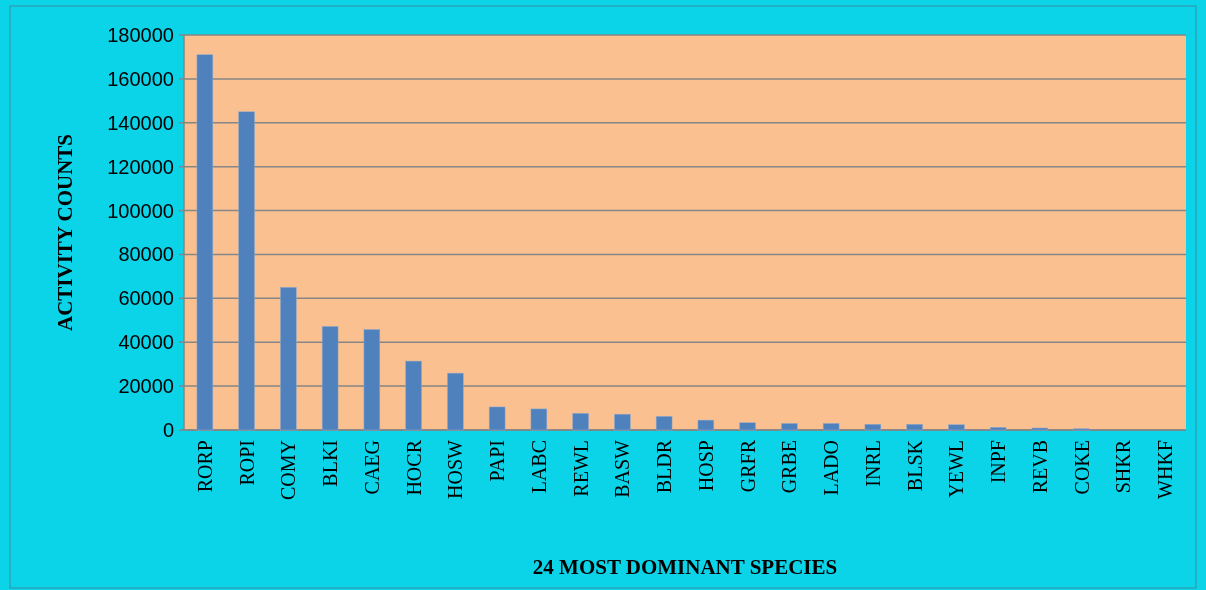 The height and width of the screenshot is (590, 1206). Describe the element at coordinates (956, 469) in the screenshot. I see `x-tick-label: YEWL` at that location.